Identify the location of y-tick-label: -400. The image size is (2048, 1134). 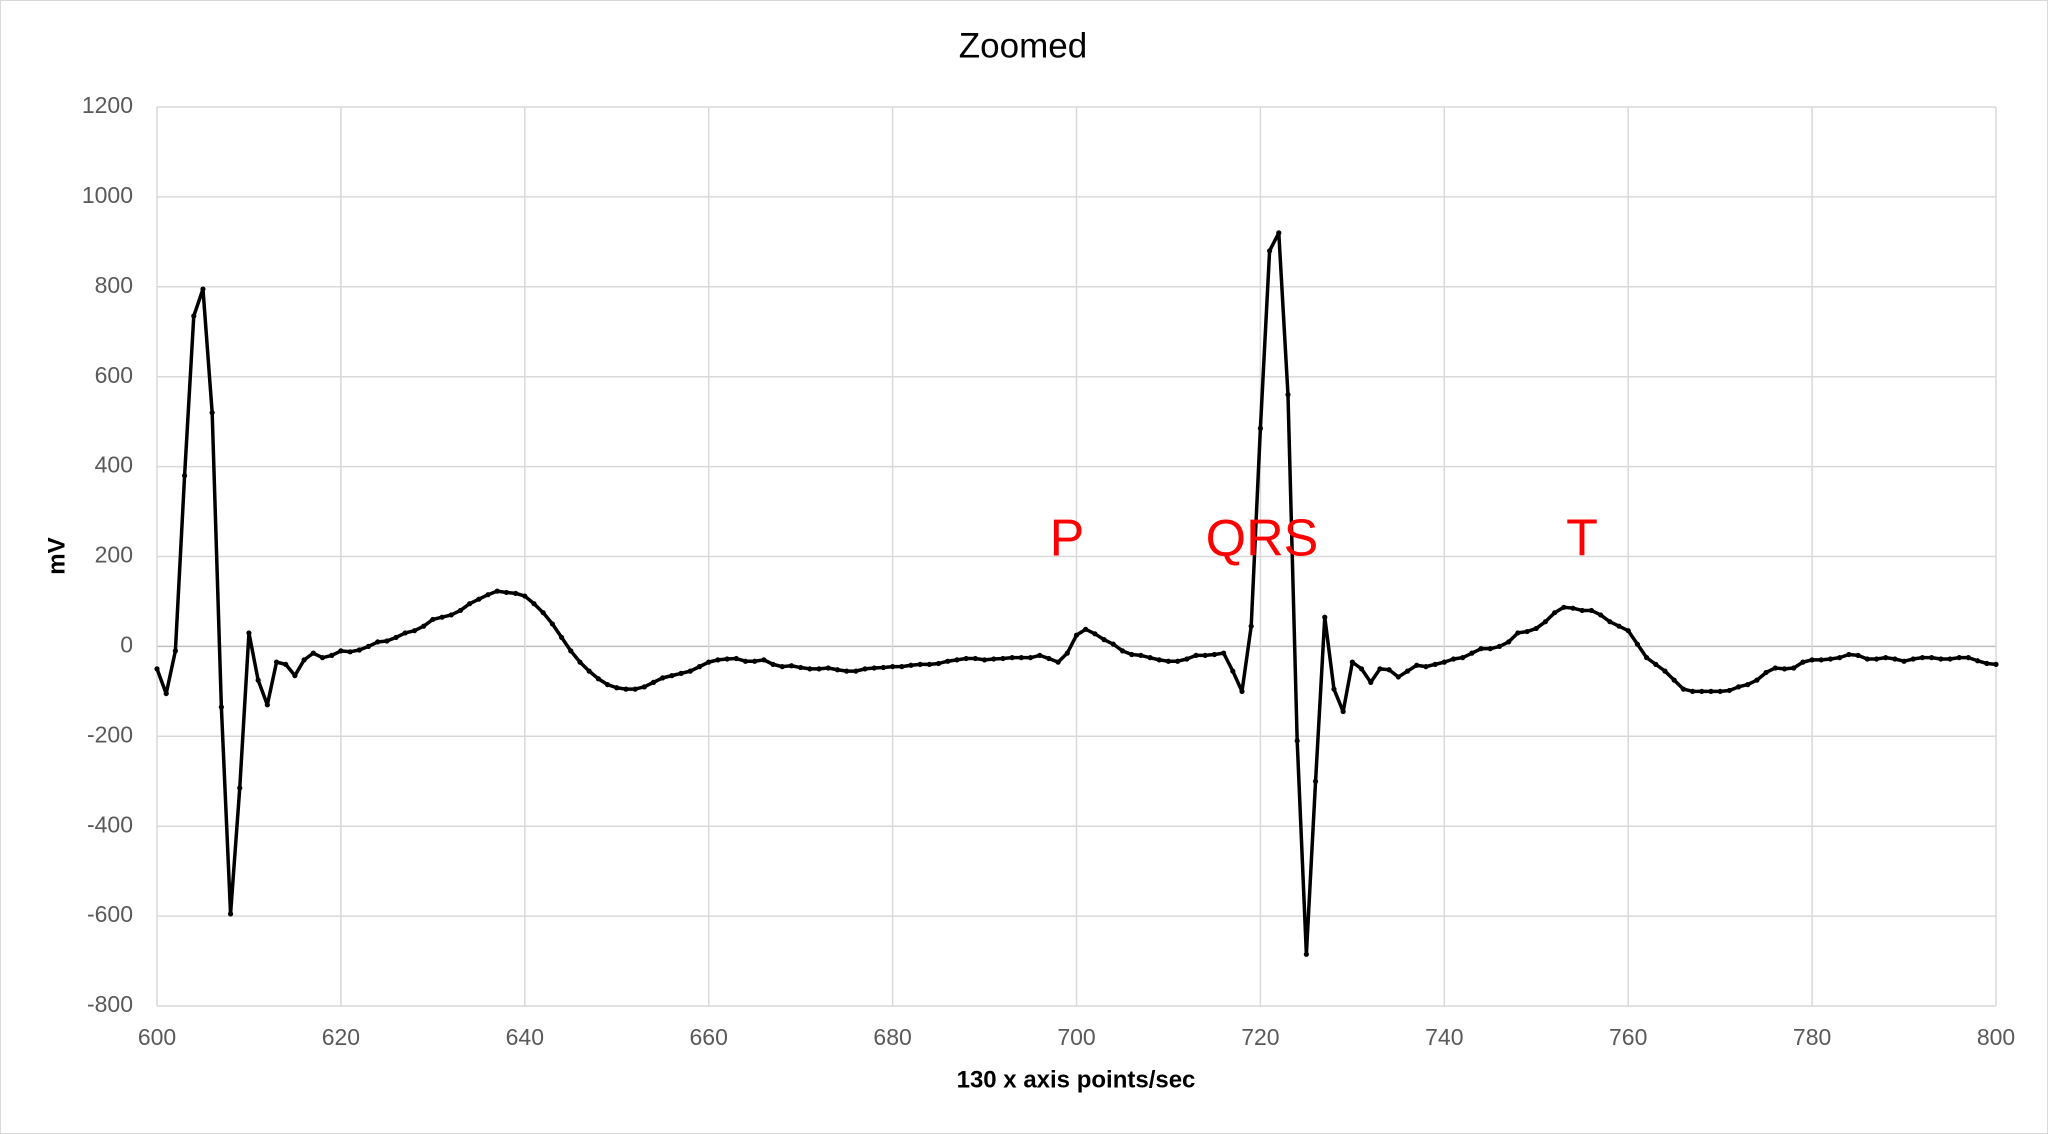
(110, 824).